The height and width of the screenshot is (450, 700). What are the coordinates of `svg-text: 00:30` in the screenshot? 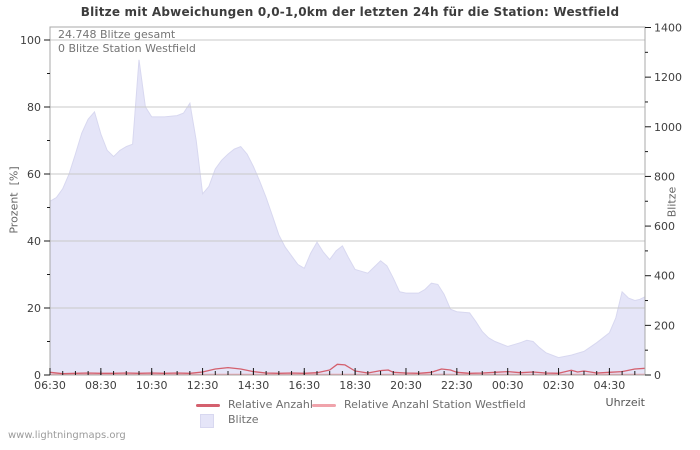 It's located at (508, 385).